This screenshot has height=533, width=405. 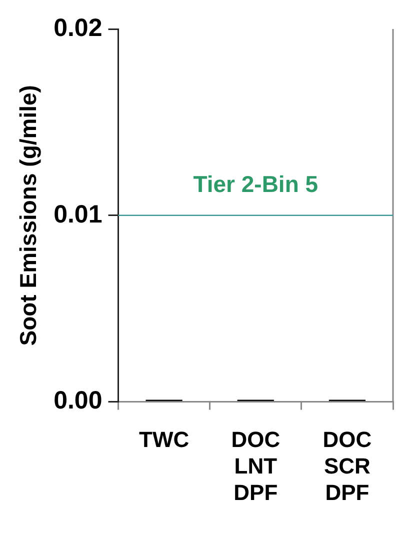 I want to click on ref-line-label: Tier 2-Bin 5, so click(x=255, y=184).